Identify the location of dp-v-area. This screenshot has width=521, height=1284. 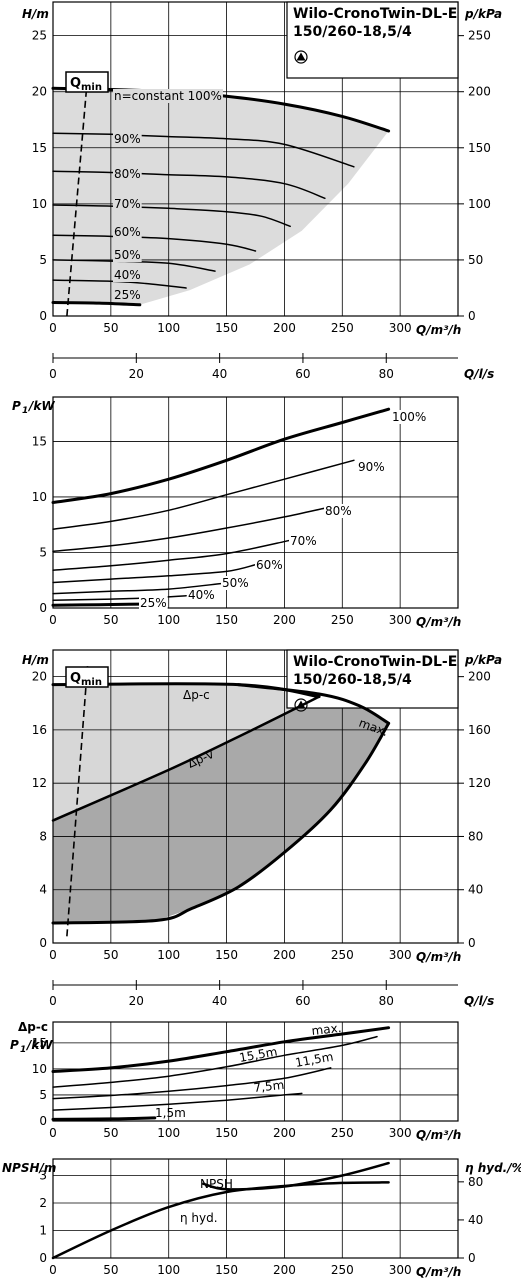
(221, 809).